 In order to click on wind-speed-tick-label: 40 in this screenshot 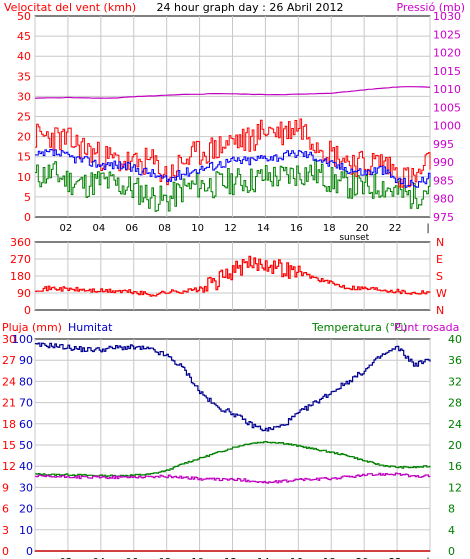, I will do `click(24, 56)`.